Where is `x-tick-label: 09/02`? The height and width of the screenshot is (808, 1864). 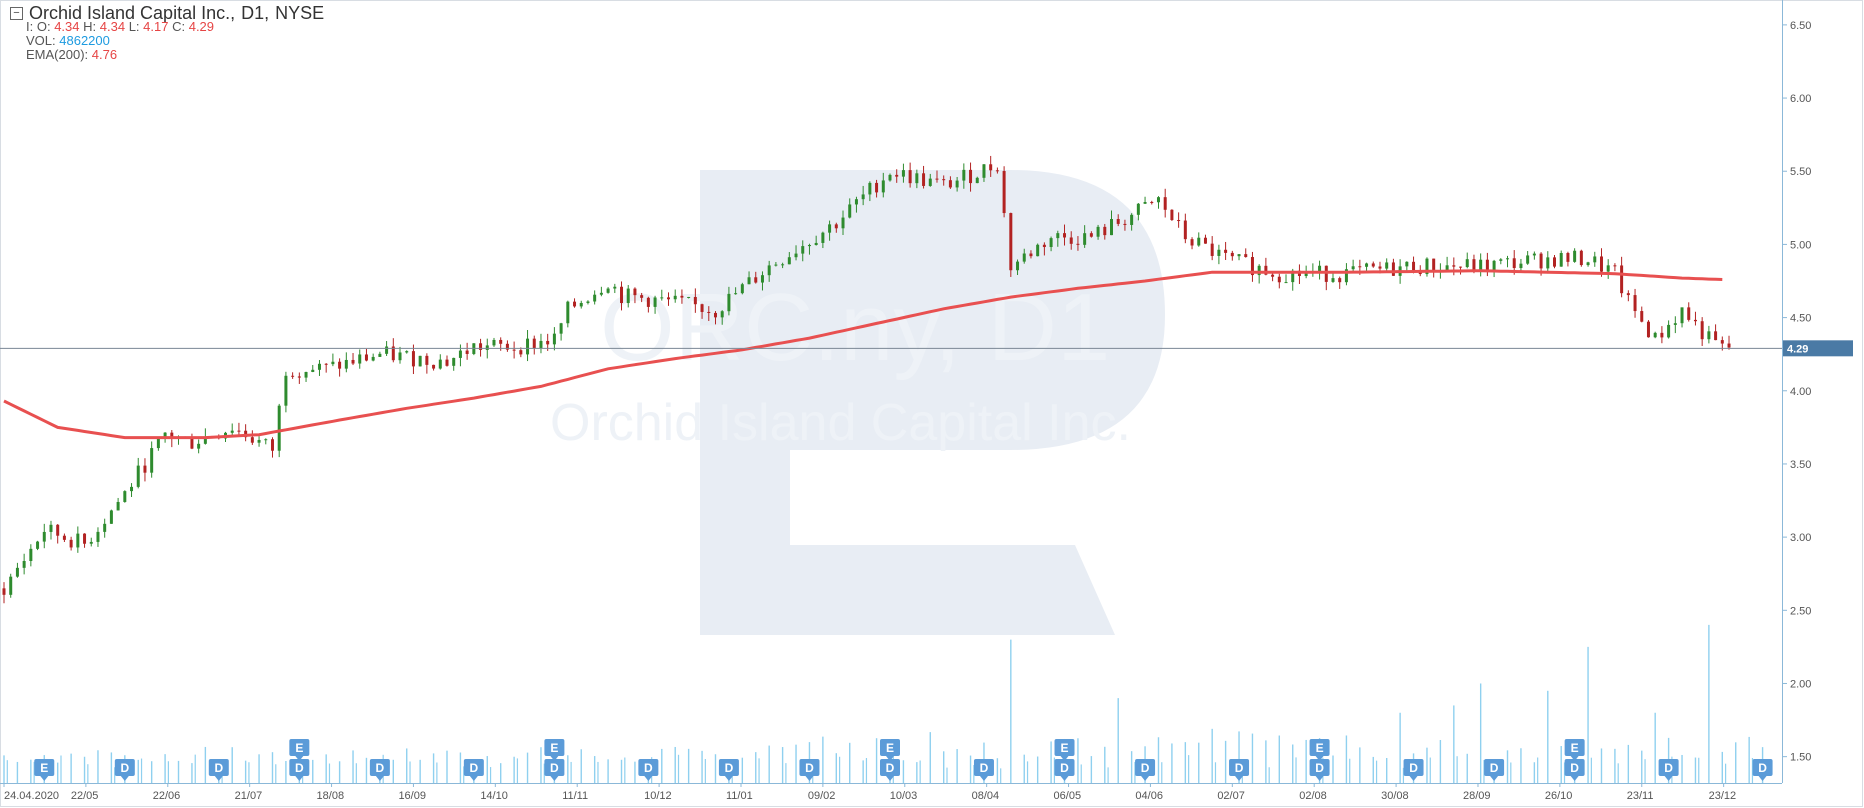
x-tick-label: 09/02 is located at coordinates (822, 796).